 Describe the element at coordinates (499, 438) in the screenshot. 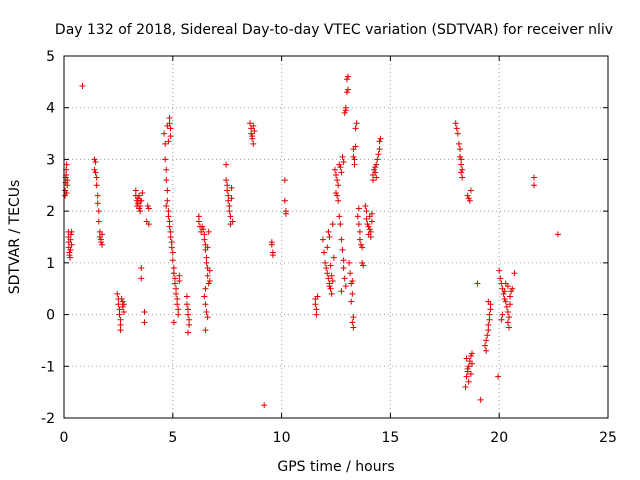

I see `x-tick-label: 20` at that location.